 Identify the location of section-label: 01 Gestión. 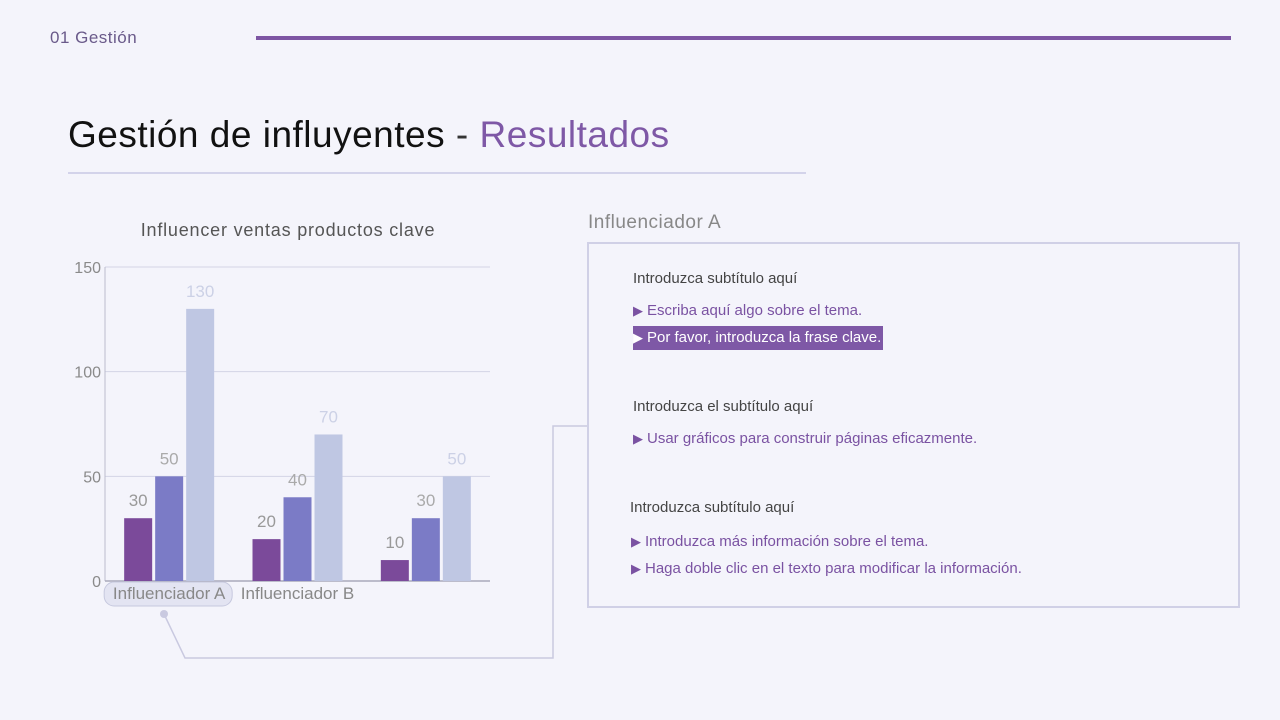
(94, 37).